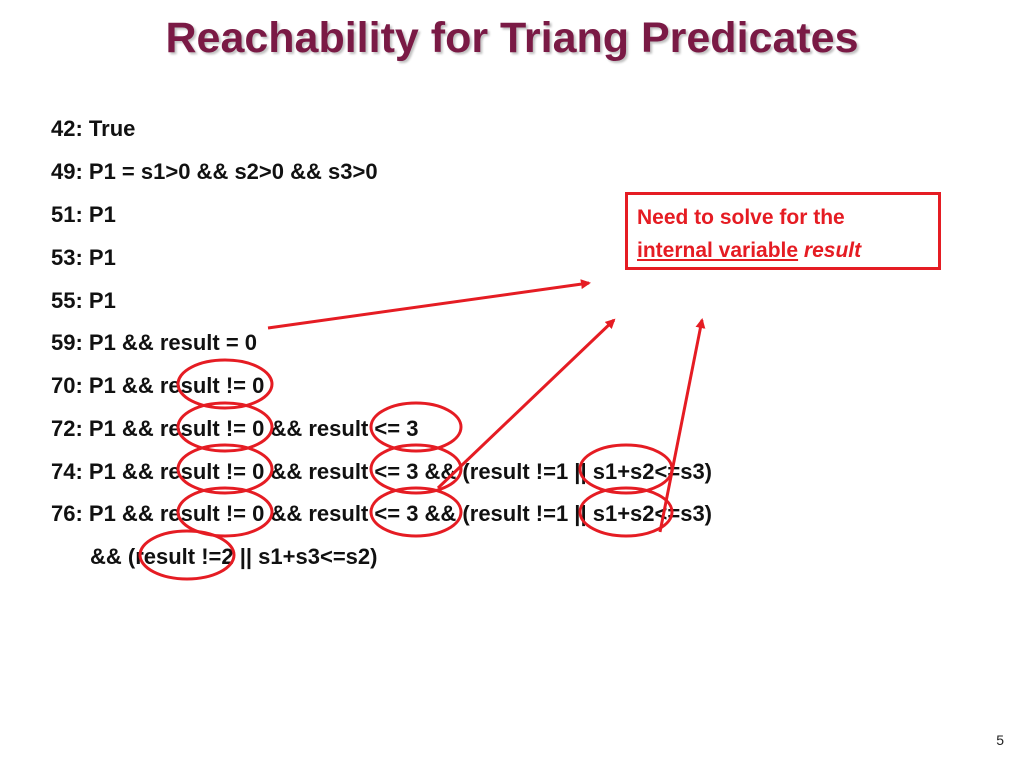 This screenshot has width=1024, height=768. What do you see at coordinates (93, 128) in the screenshot?
I see `predicate-line-42: 42: True` at bounding box center [93, 128].